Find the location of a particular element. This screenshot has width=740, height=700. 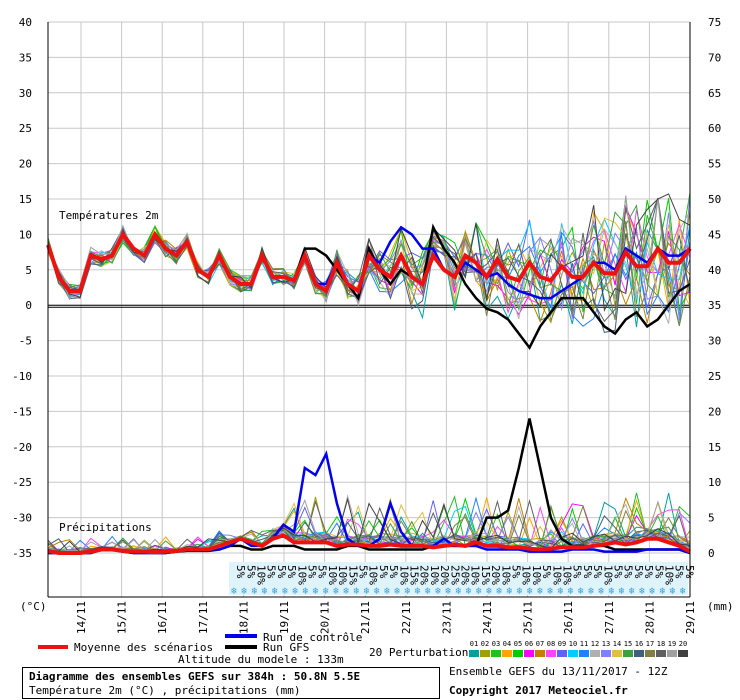

pert-number: 18 is located at coordinates (661, 644).